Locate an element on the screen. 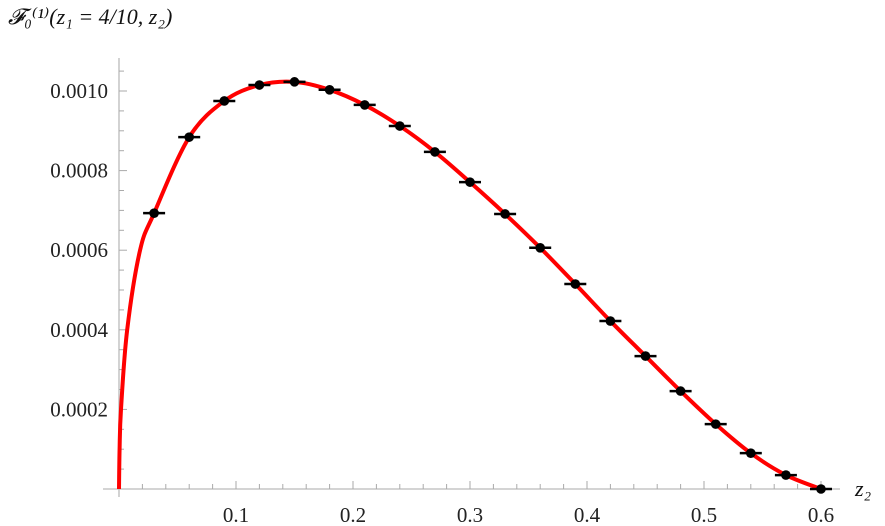  y-tick-label: 0.0004 is located at coordinates (79, 330).